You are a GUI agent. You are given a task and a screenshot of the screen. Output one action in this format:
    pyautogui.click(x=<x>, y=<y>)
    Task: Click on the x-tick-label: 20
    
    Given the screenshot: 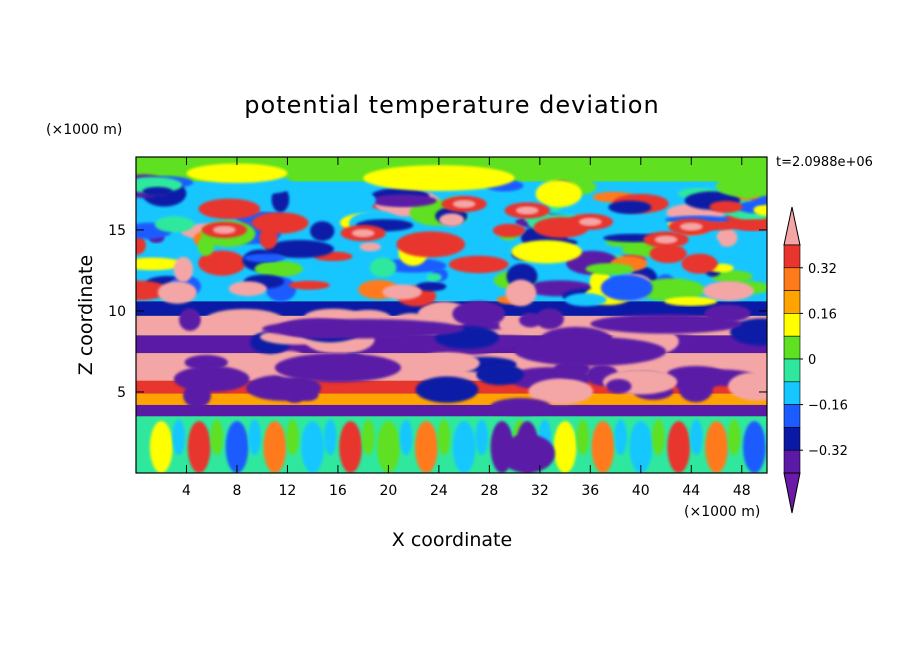 What is the action you would take?
    pyautogui.click(x=388, y=491)
    